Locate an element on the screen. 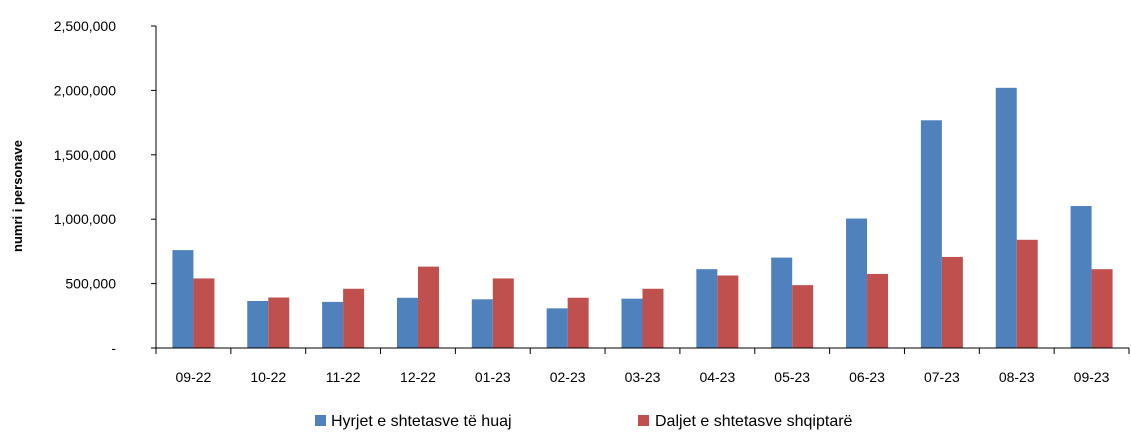  legend-label-1: Hyrjet e shtetasve të huaj is located at coordinates (421, 421).